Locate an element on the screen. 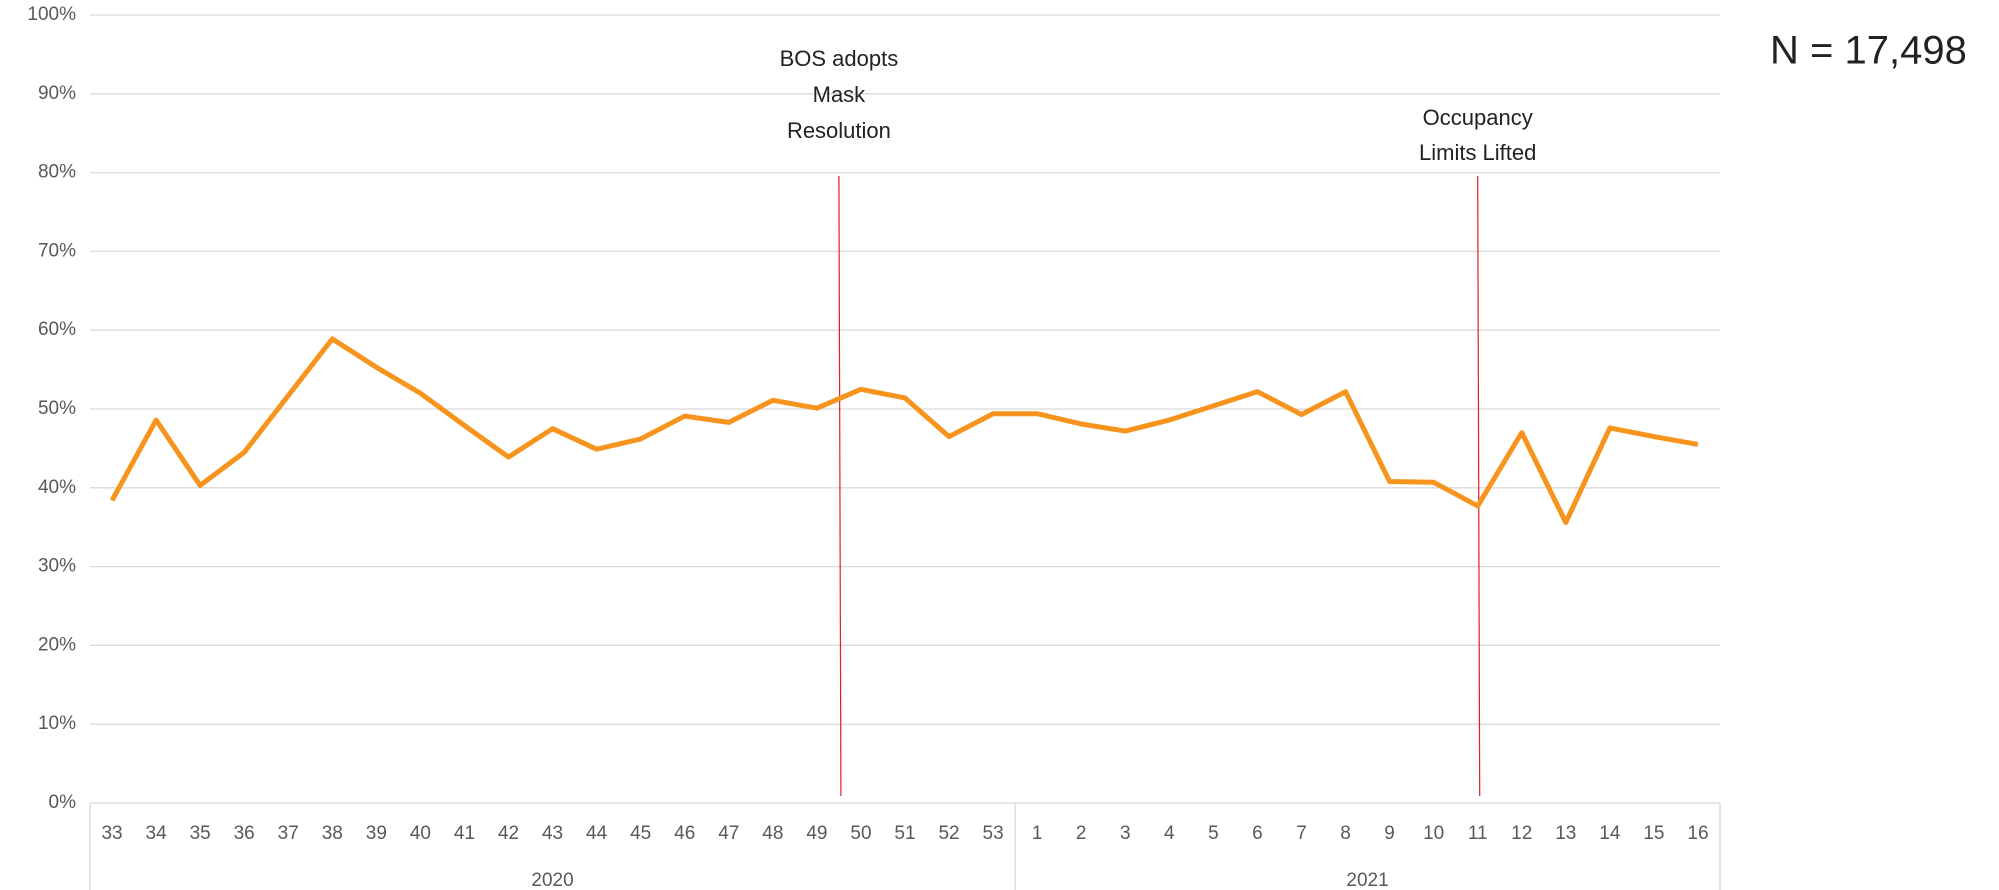  y-tick-label: 20% is located at coordinates (57, 644).